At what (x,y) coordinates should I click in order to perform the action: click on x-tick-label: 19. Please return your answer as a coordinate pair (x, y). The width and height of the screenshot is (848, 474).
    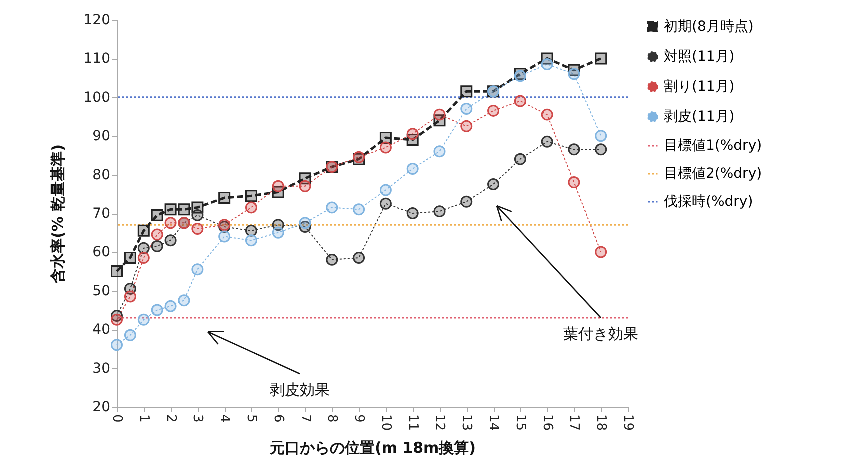
    Looking at the image, I should click on (628, 423).